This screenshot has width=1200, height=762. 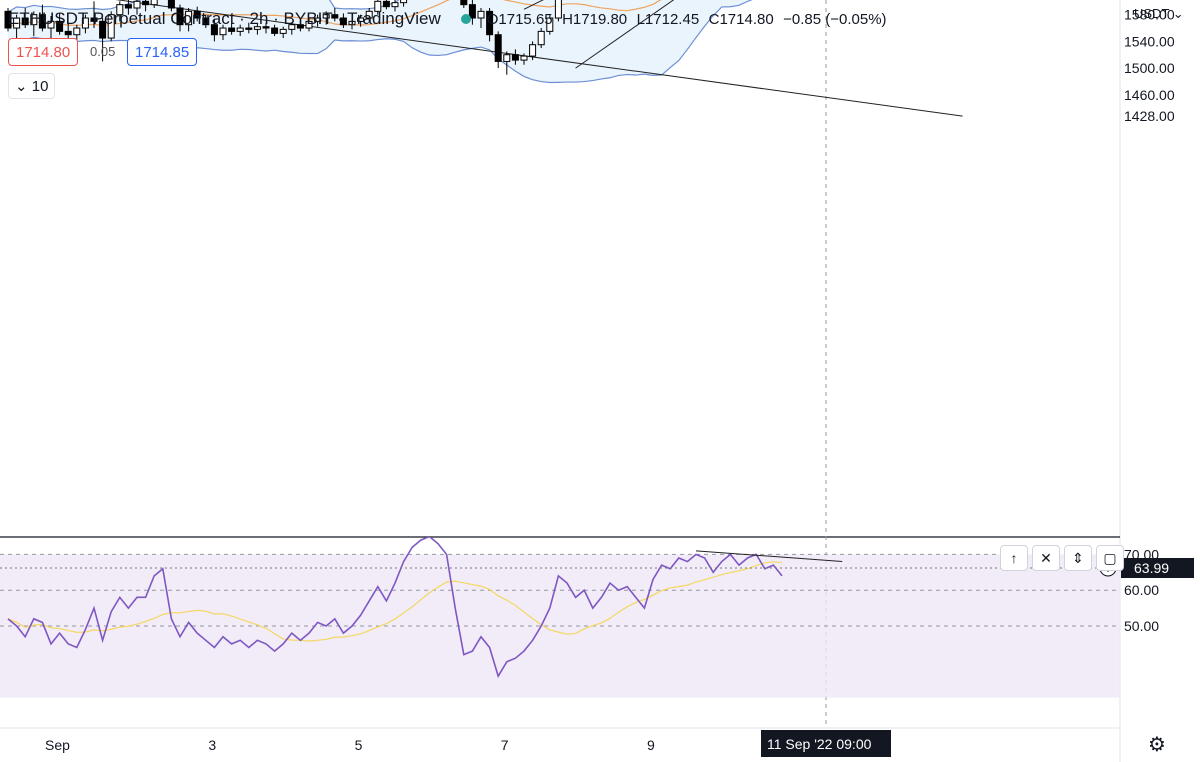 What do you see at coordinates (465, 19) in the screenshot?
I see `market-open-dot-icon` at bounding box center [465, 19].